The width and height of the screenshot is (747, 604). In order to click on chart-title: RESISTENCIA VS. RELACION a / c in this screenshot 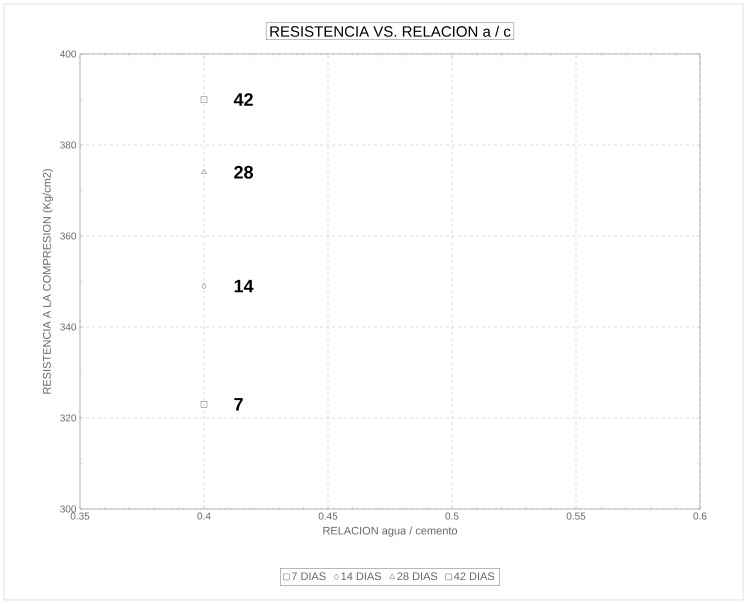, I will do `click(390, 31)`.